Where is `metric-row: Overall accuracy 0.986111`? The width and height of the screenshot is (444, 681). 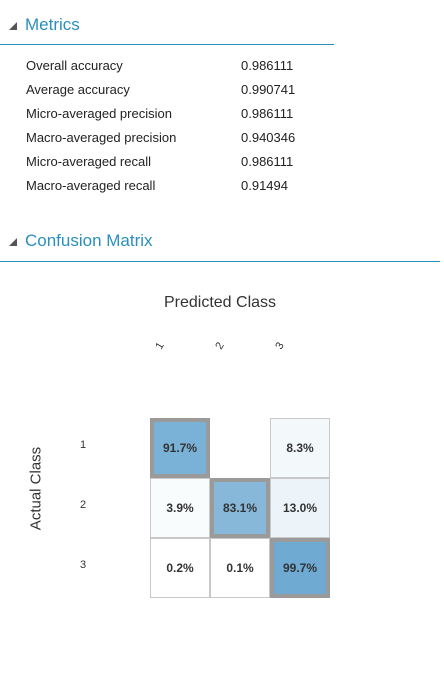 metric-row: Overall accuracy 0.986111 is located at coordinates (176, 69).